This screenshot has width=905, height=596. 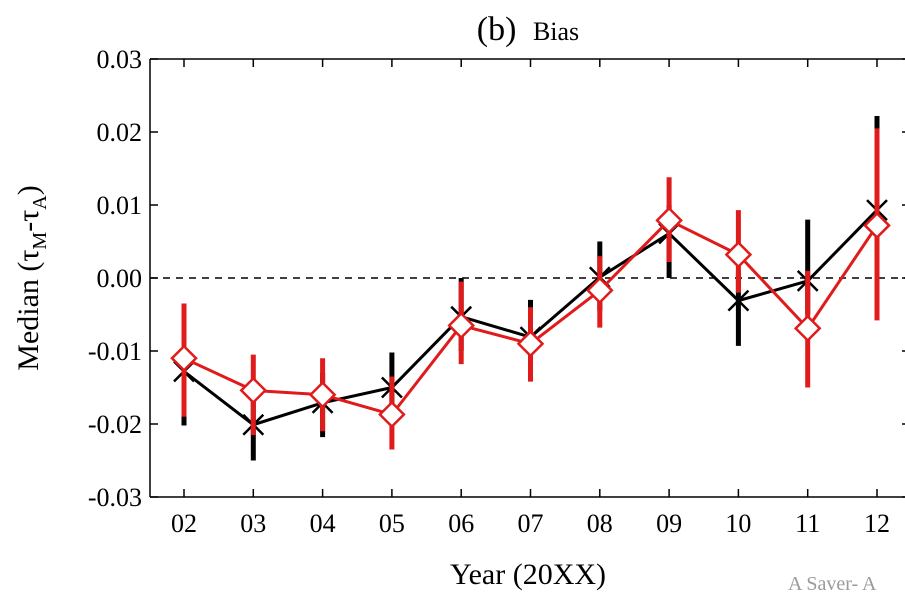 I want to click on y-tick-label: -0.01, so click(x=115, y=351).